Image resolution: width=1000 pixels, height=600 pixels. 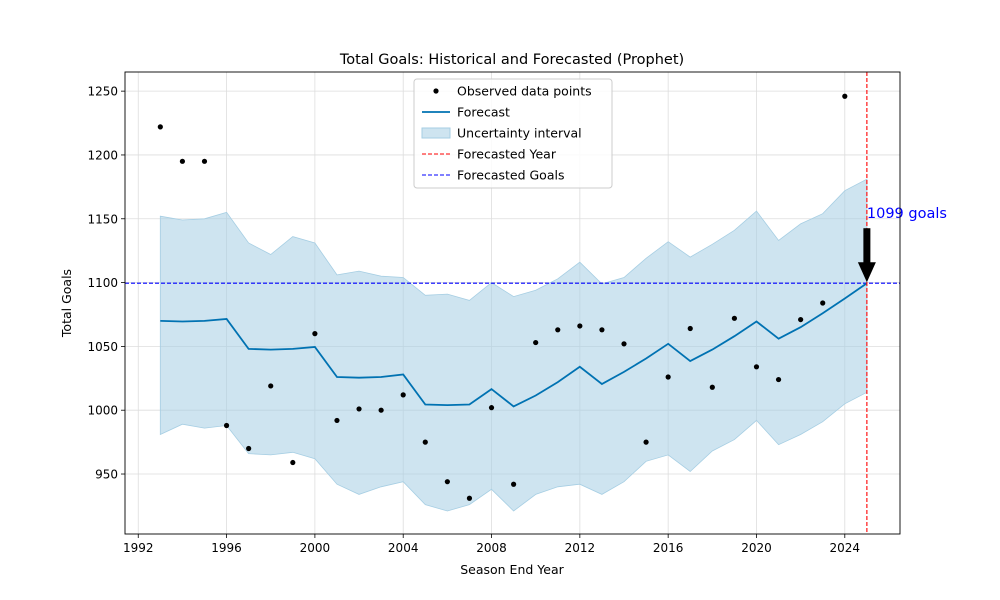 What do you see at coordinates (102, 411) in the screenshot?
I see `y-tick-label: 1000` at bounding box center [102, 411].